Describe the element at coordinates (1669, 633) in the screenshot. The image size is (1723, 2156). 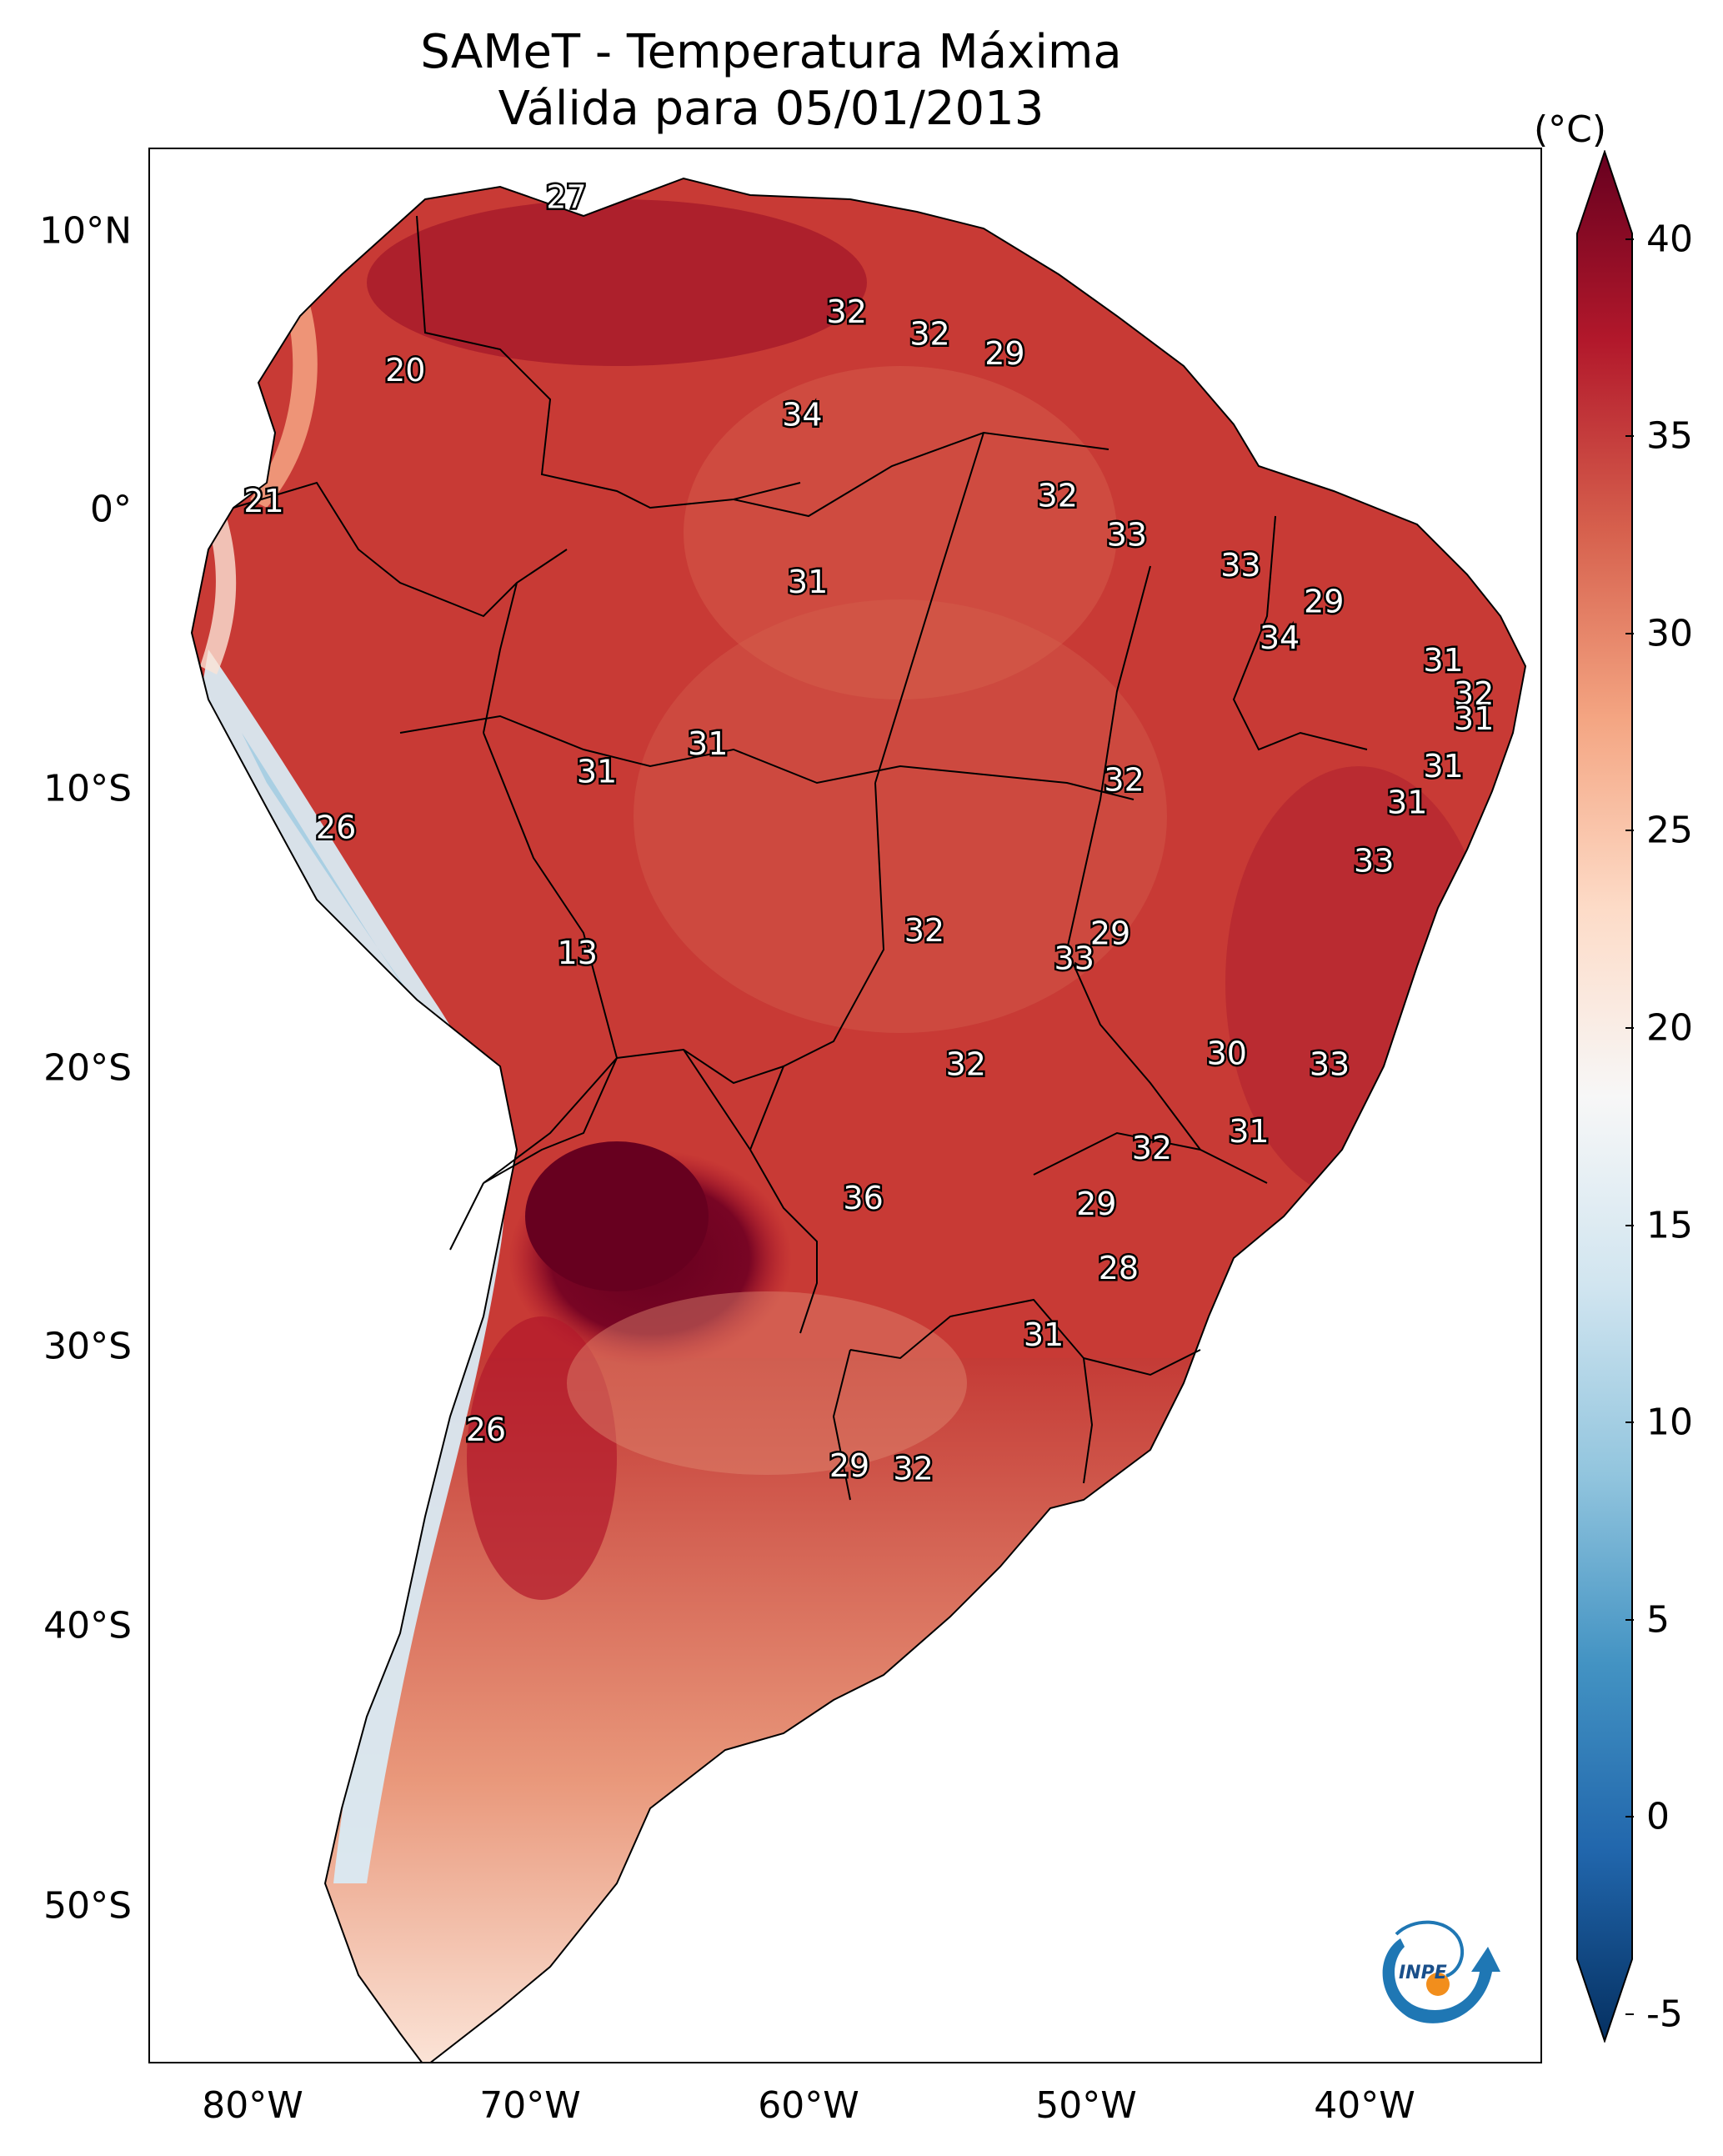
I see `colorbar-tick-30: 30` at that location.